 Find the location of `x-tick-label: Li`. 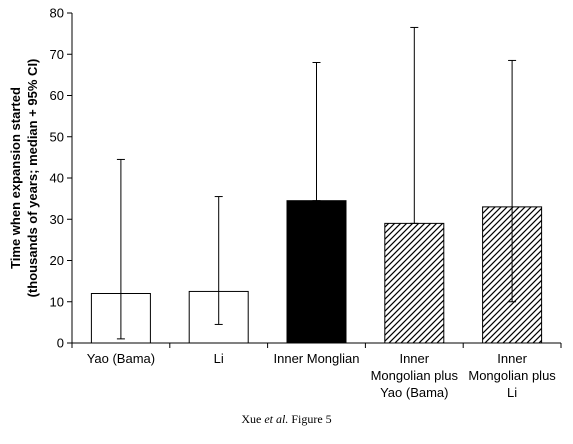

x-tick-label: Li is located at coordinates (219, 358).